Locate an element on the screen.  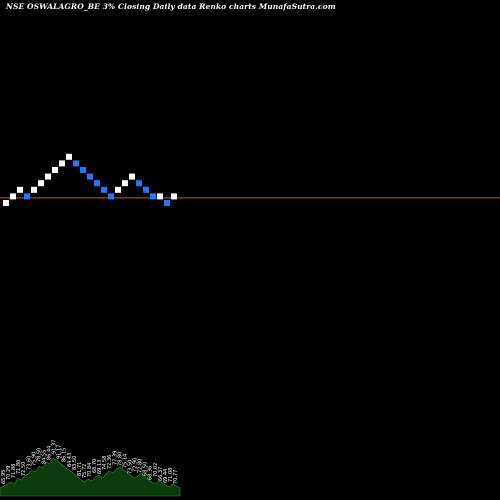
volume-label: 72.90 is located at coordinates (136, 465).